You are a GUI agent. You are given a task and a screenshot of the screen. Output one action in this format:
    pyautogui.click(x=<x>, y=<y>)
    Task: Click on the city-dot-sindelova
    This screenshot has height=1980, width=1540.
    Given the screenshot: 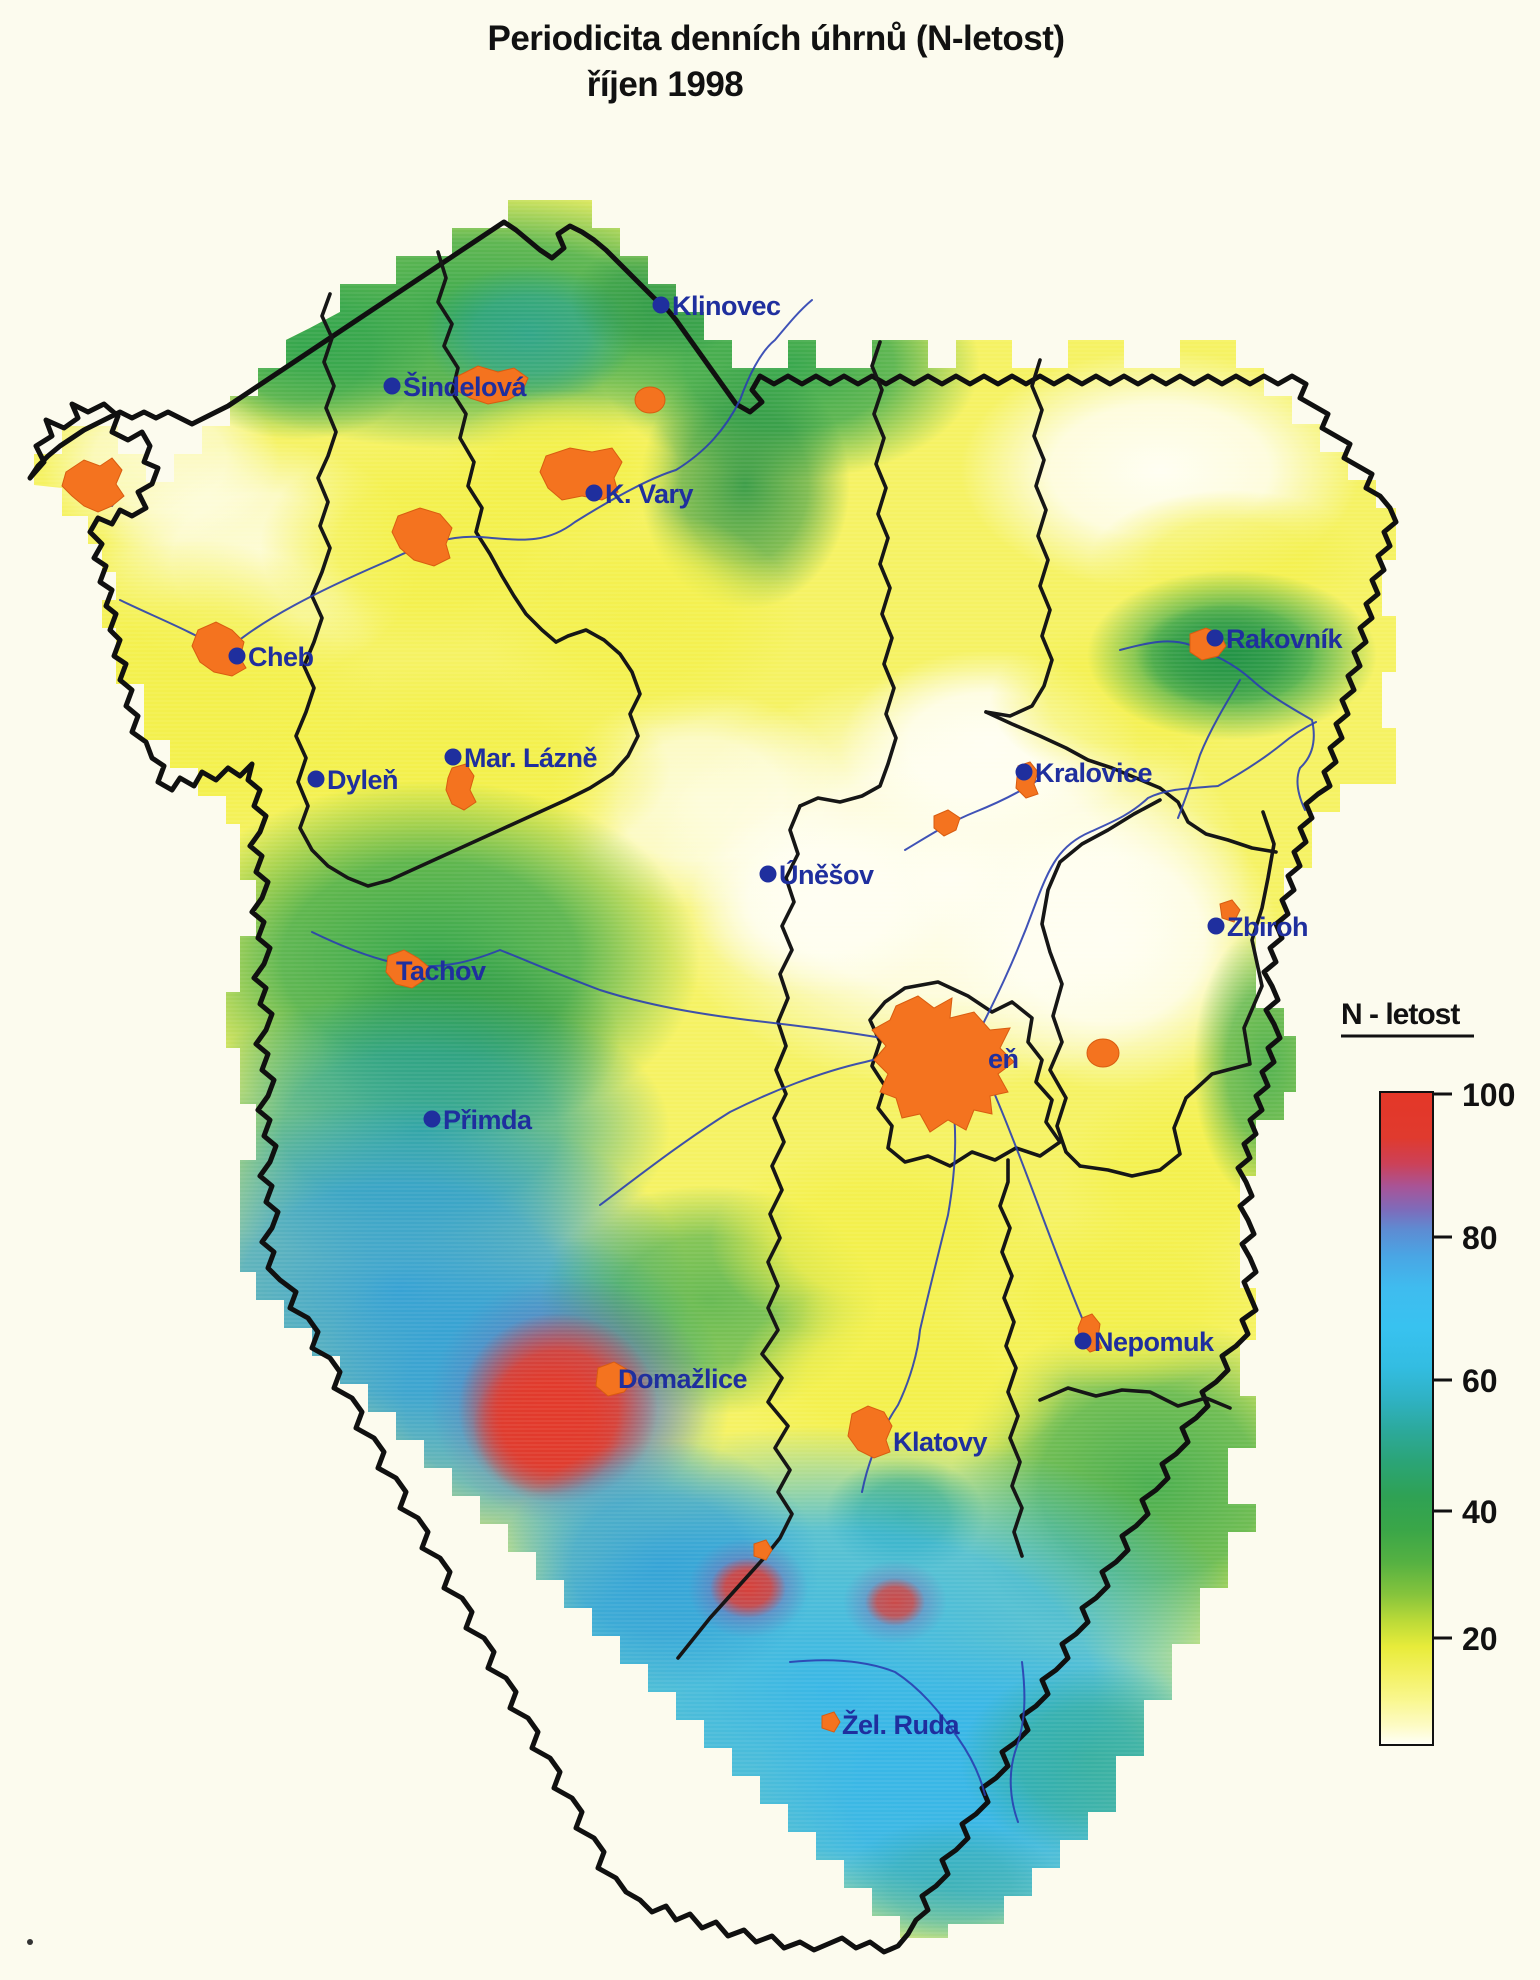 What is the action you would take?
    pyautogui.click(x=392, y=386)
    